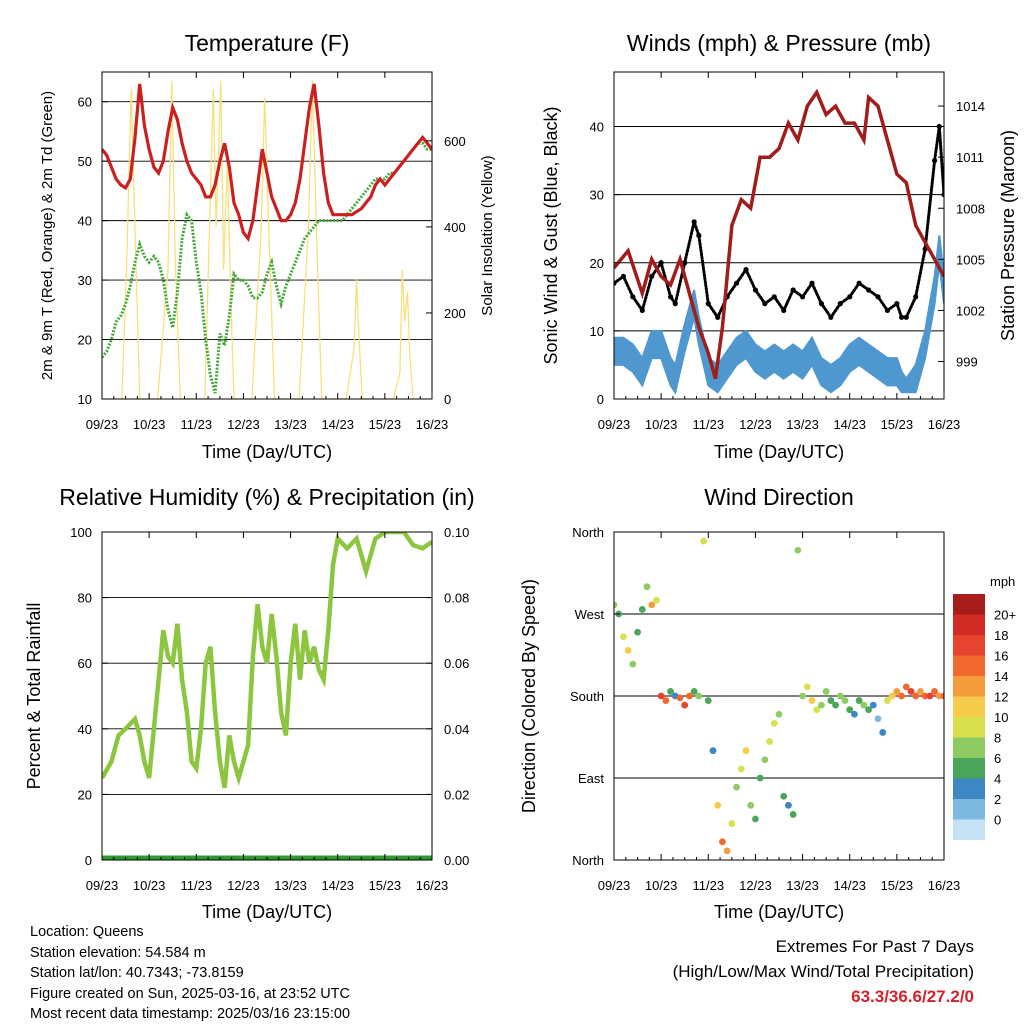  What do you see at coordinates (447, 399) in the screenshot?
I see `y-tick-label-right: 0` at bounding box center [447, 399].